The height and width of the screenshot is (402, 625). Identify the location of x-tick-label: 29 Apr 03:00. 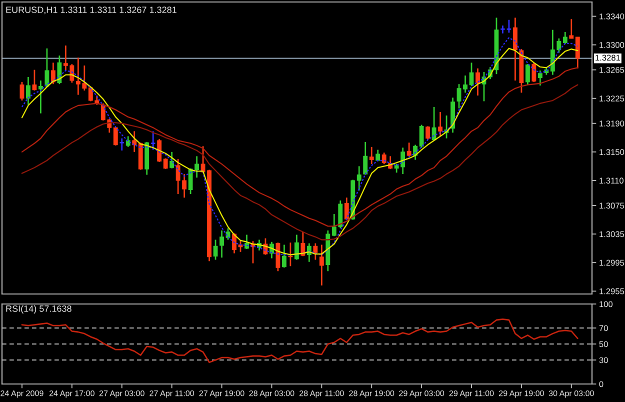
(421, 394).